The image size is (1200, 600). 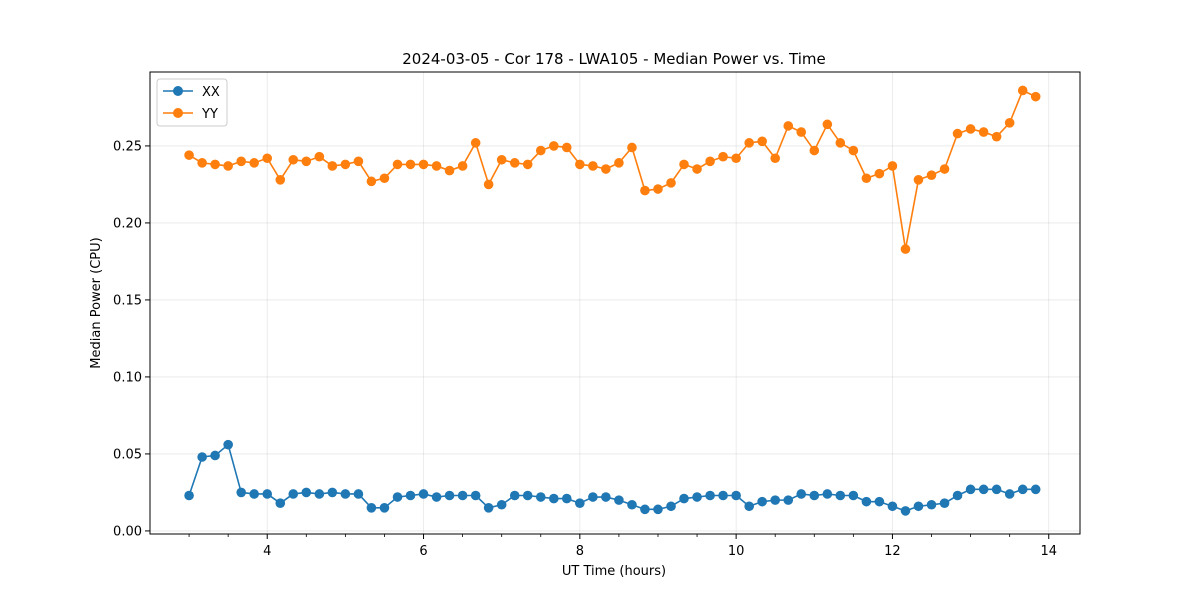 What do you see at coordinates (127, 223) in the screenshot?
I see `y-tick-label: 0.20` at bounding box center [127, 223].